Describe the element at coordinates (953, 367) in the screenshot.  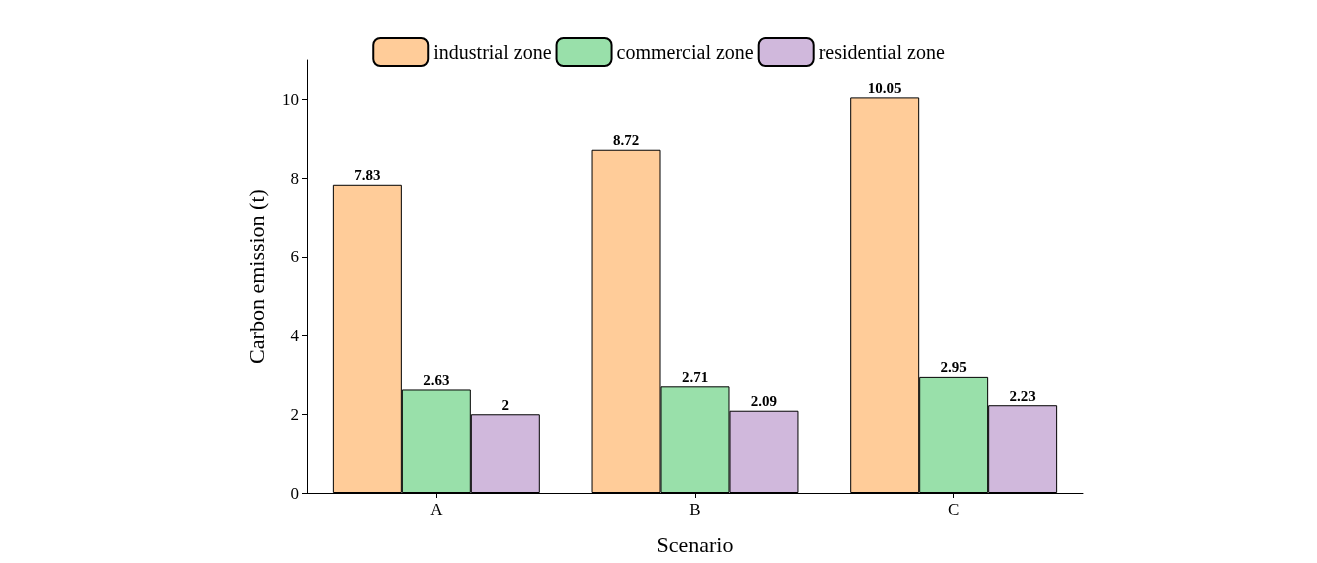
I see `data-label: 2.95` at that location.